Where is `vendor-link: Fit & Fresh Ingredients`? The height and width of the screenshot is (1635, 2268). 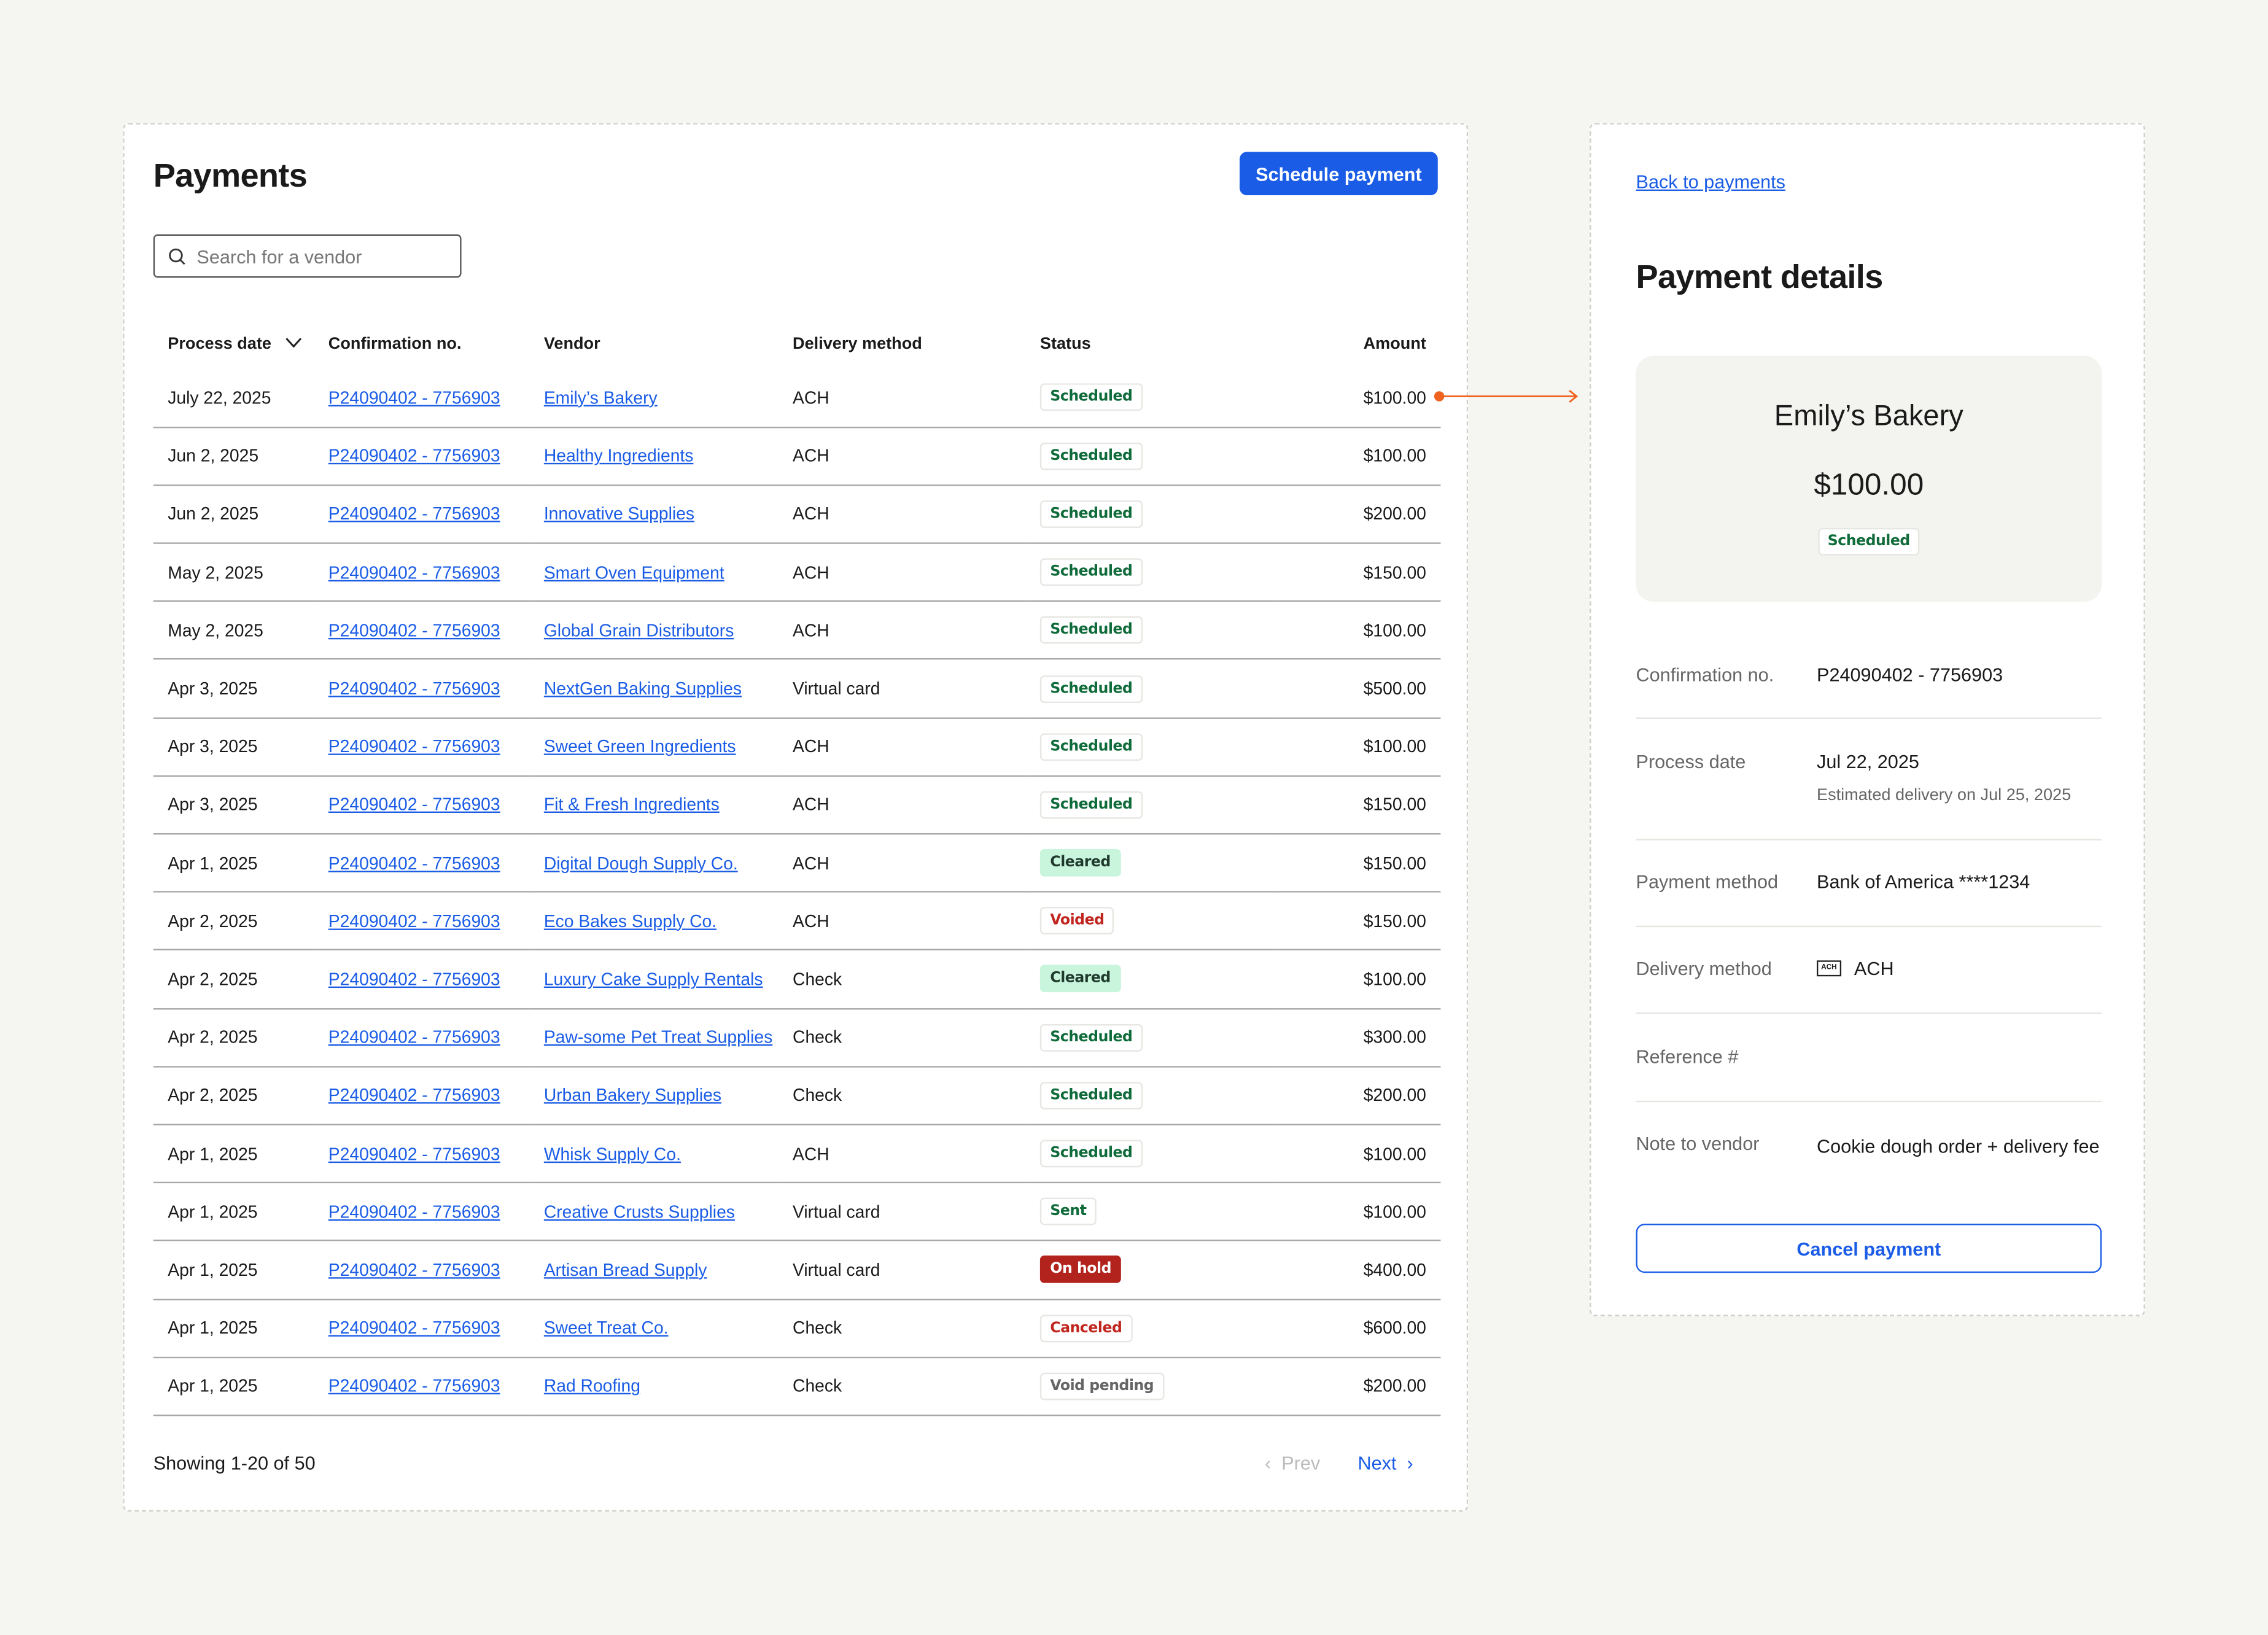
vendor-link: Fit & Fresh Ingredients is located at coordinates (631, 804).